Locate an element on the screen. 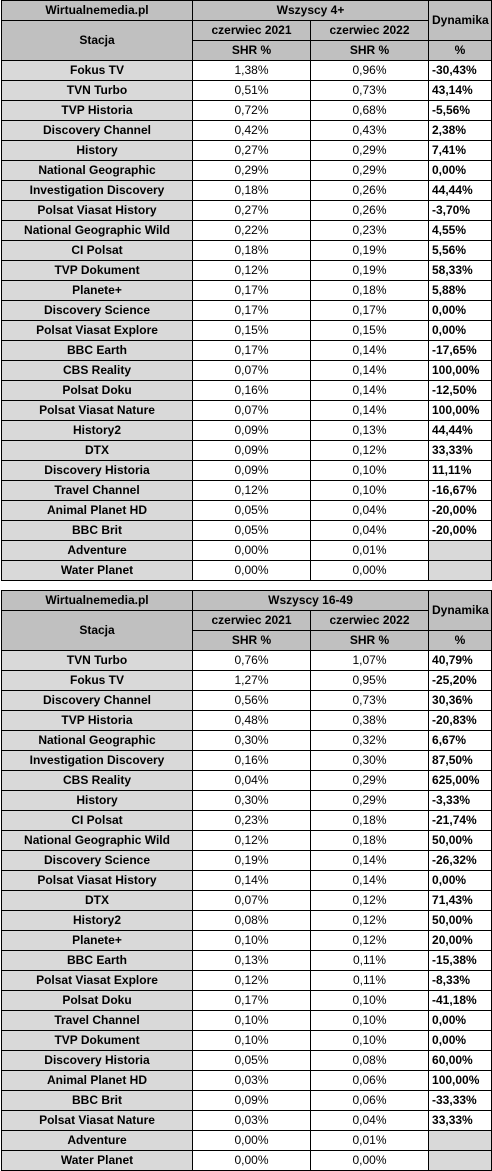  table-row: Water Planet 0,00% 0,00% is located at coordinates (246, 1160).